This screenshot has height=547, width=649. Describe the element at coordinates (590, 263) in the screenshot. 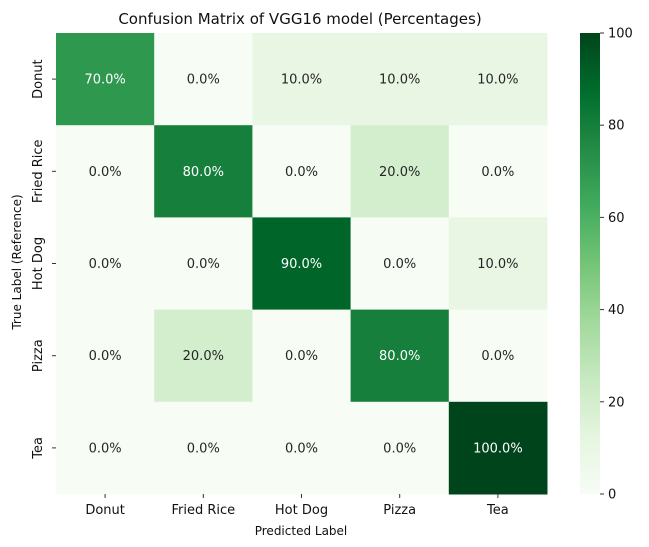

I see `colorbar` at that location.